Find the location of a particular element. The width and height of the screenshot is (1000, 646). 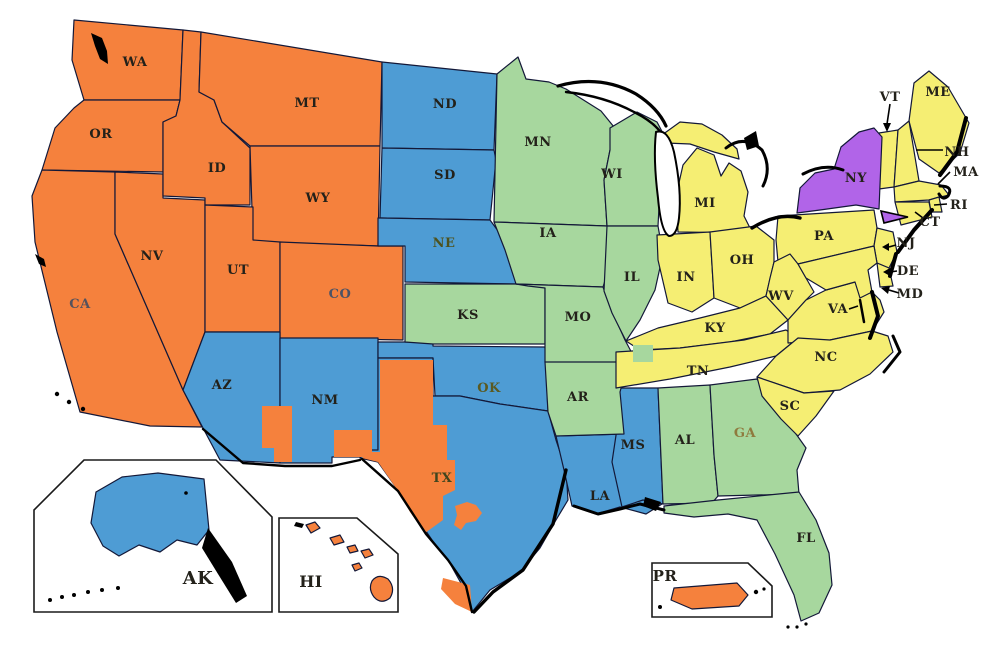

cape-cod-hook is located at coordinates (944, 192).